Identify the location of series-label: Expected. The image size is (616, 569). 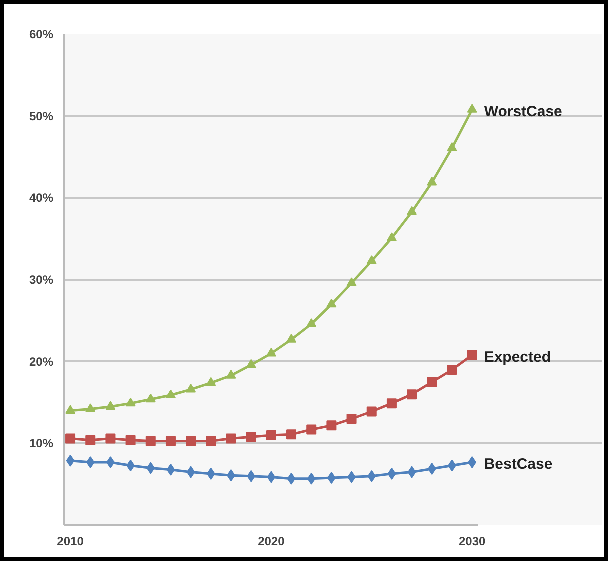
(518, 357).